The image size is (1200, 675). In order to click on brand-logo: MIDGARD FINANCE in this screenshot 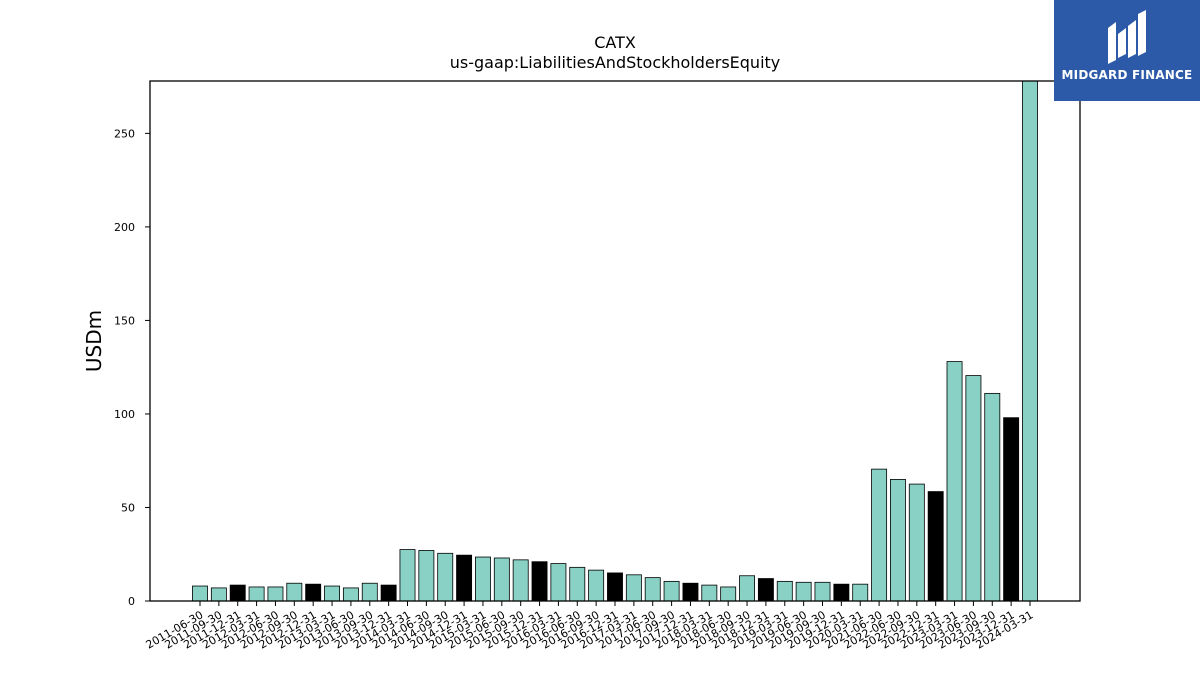, I will do `click(1127, 50)`.